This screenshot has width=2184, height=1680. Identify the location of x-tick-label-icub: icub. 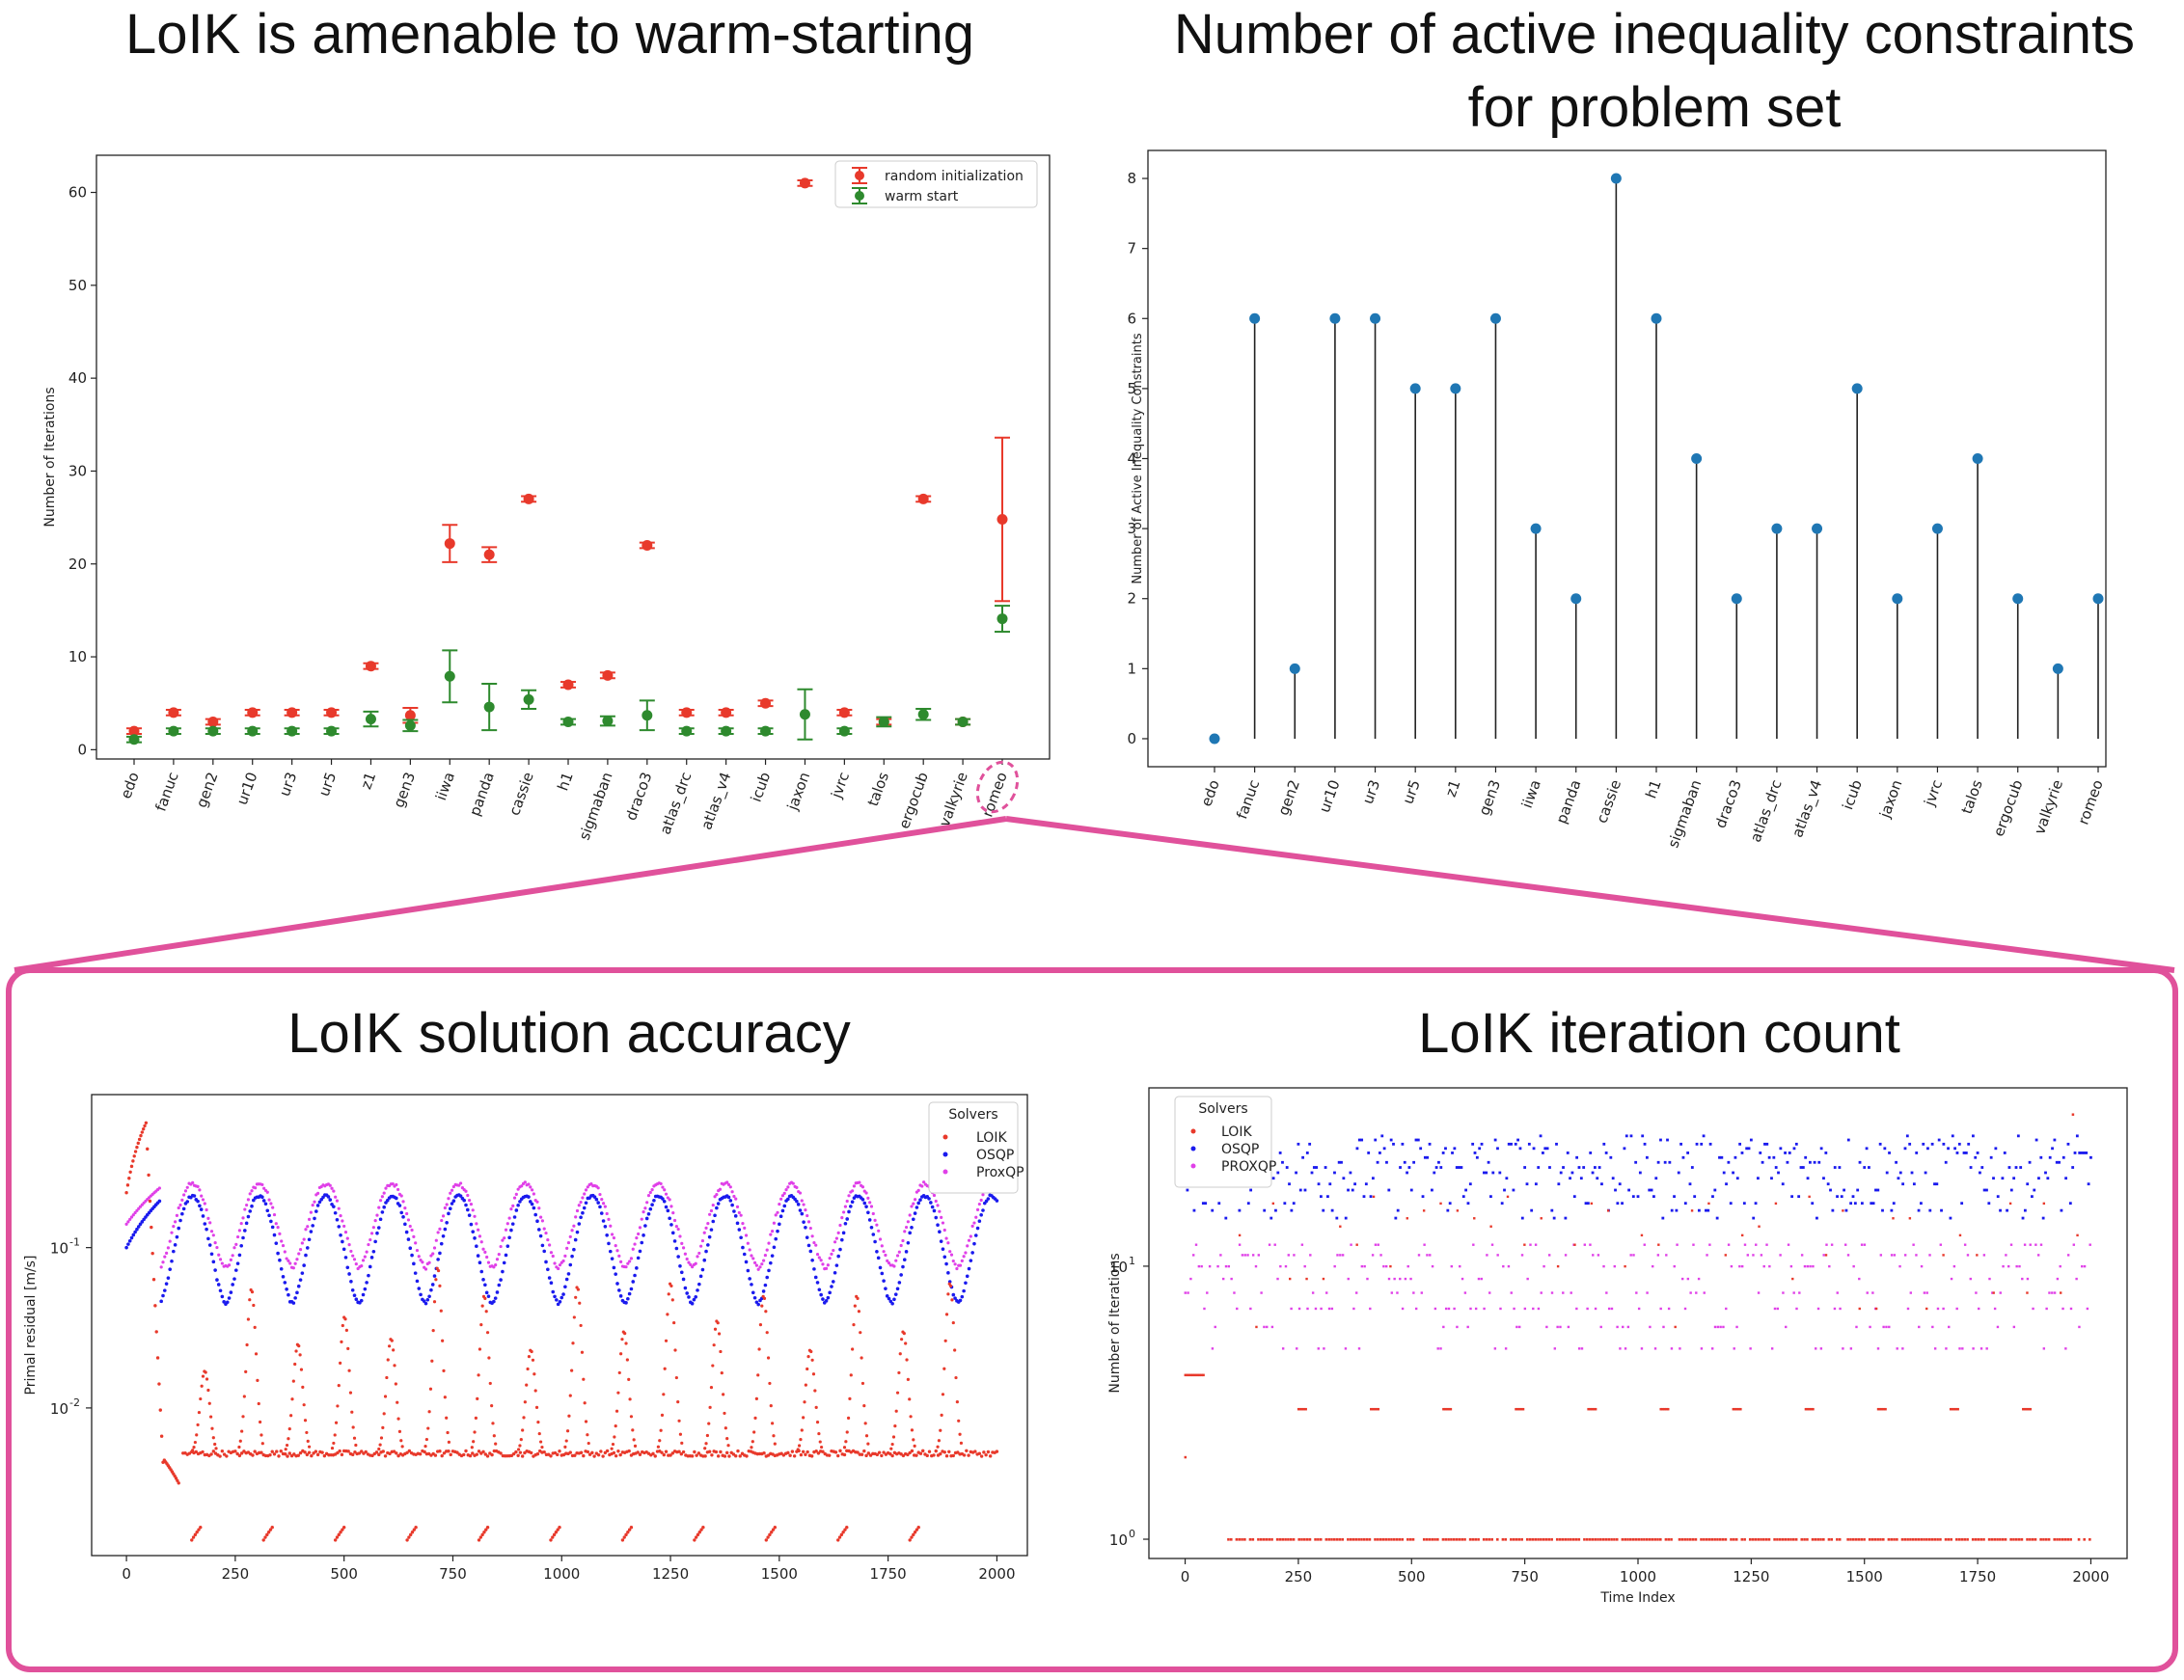
(1853, 795).